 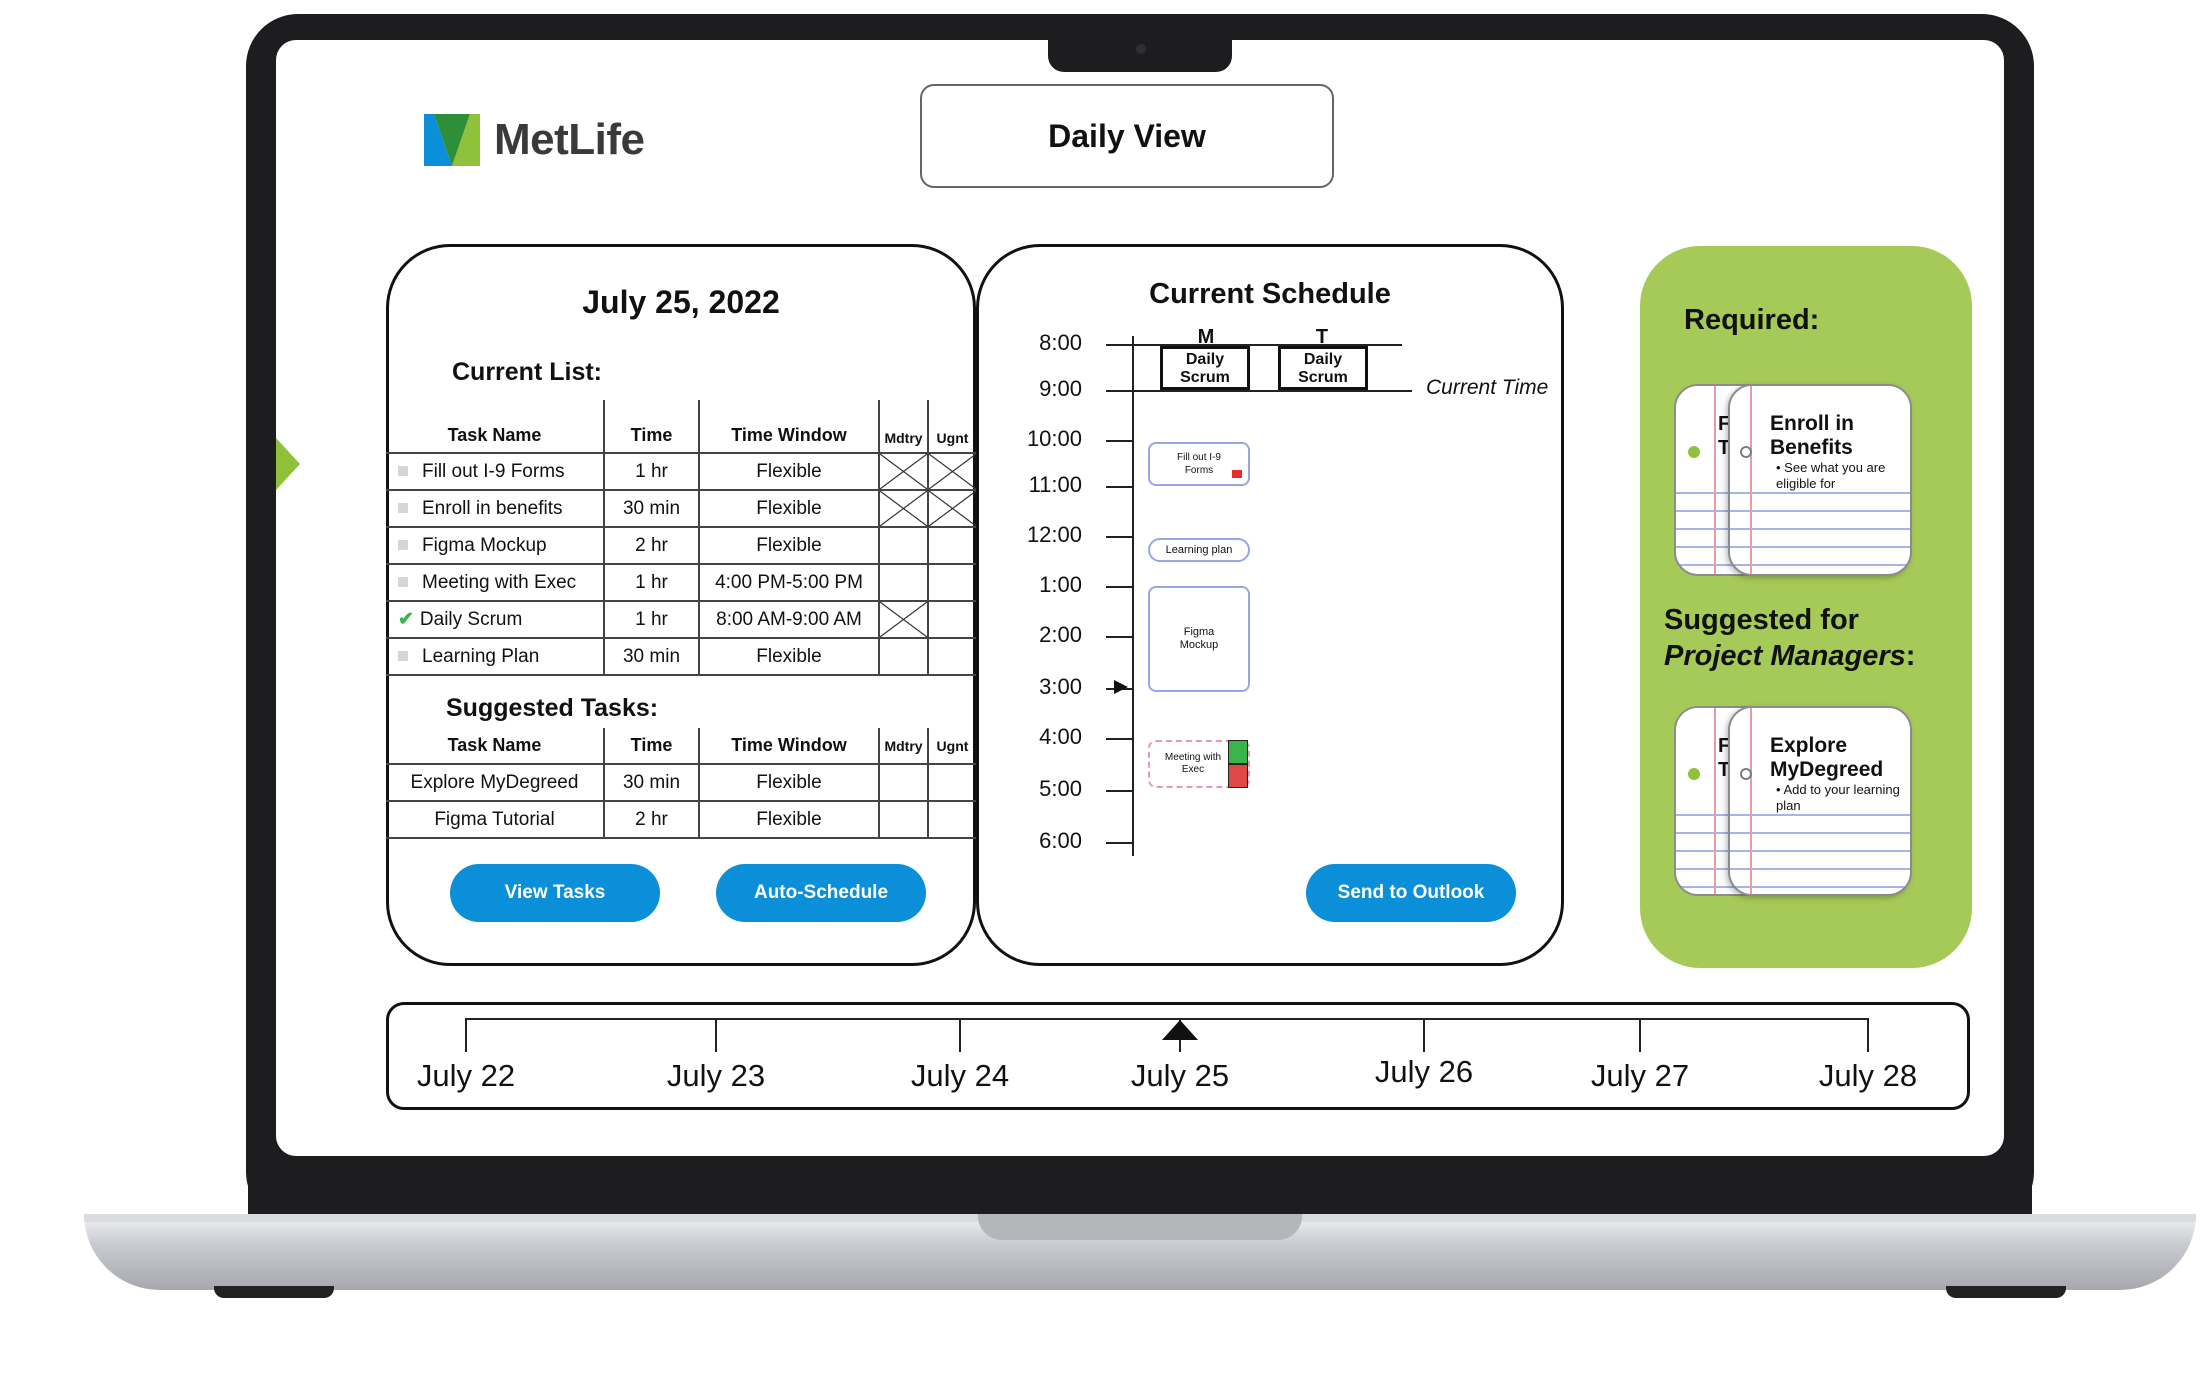 I want to click on task-name: Figma Mockup, so click(x=484, y=545).